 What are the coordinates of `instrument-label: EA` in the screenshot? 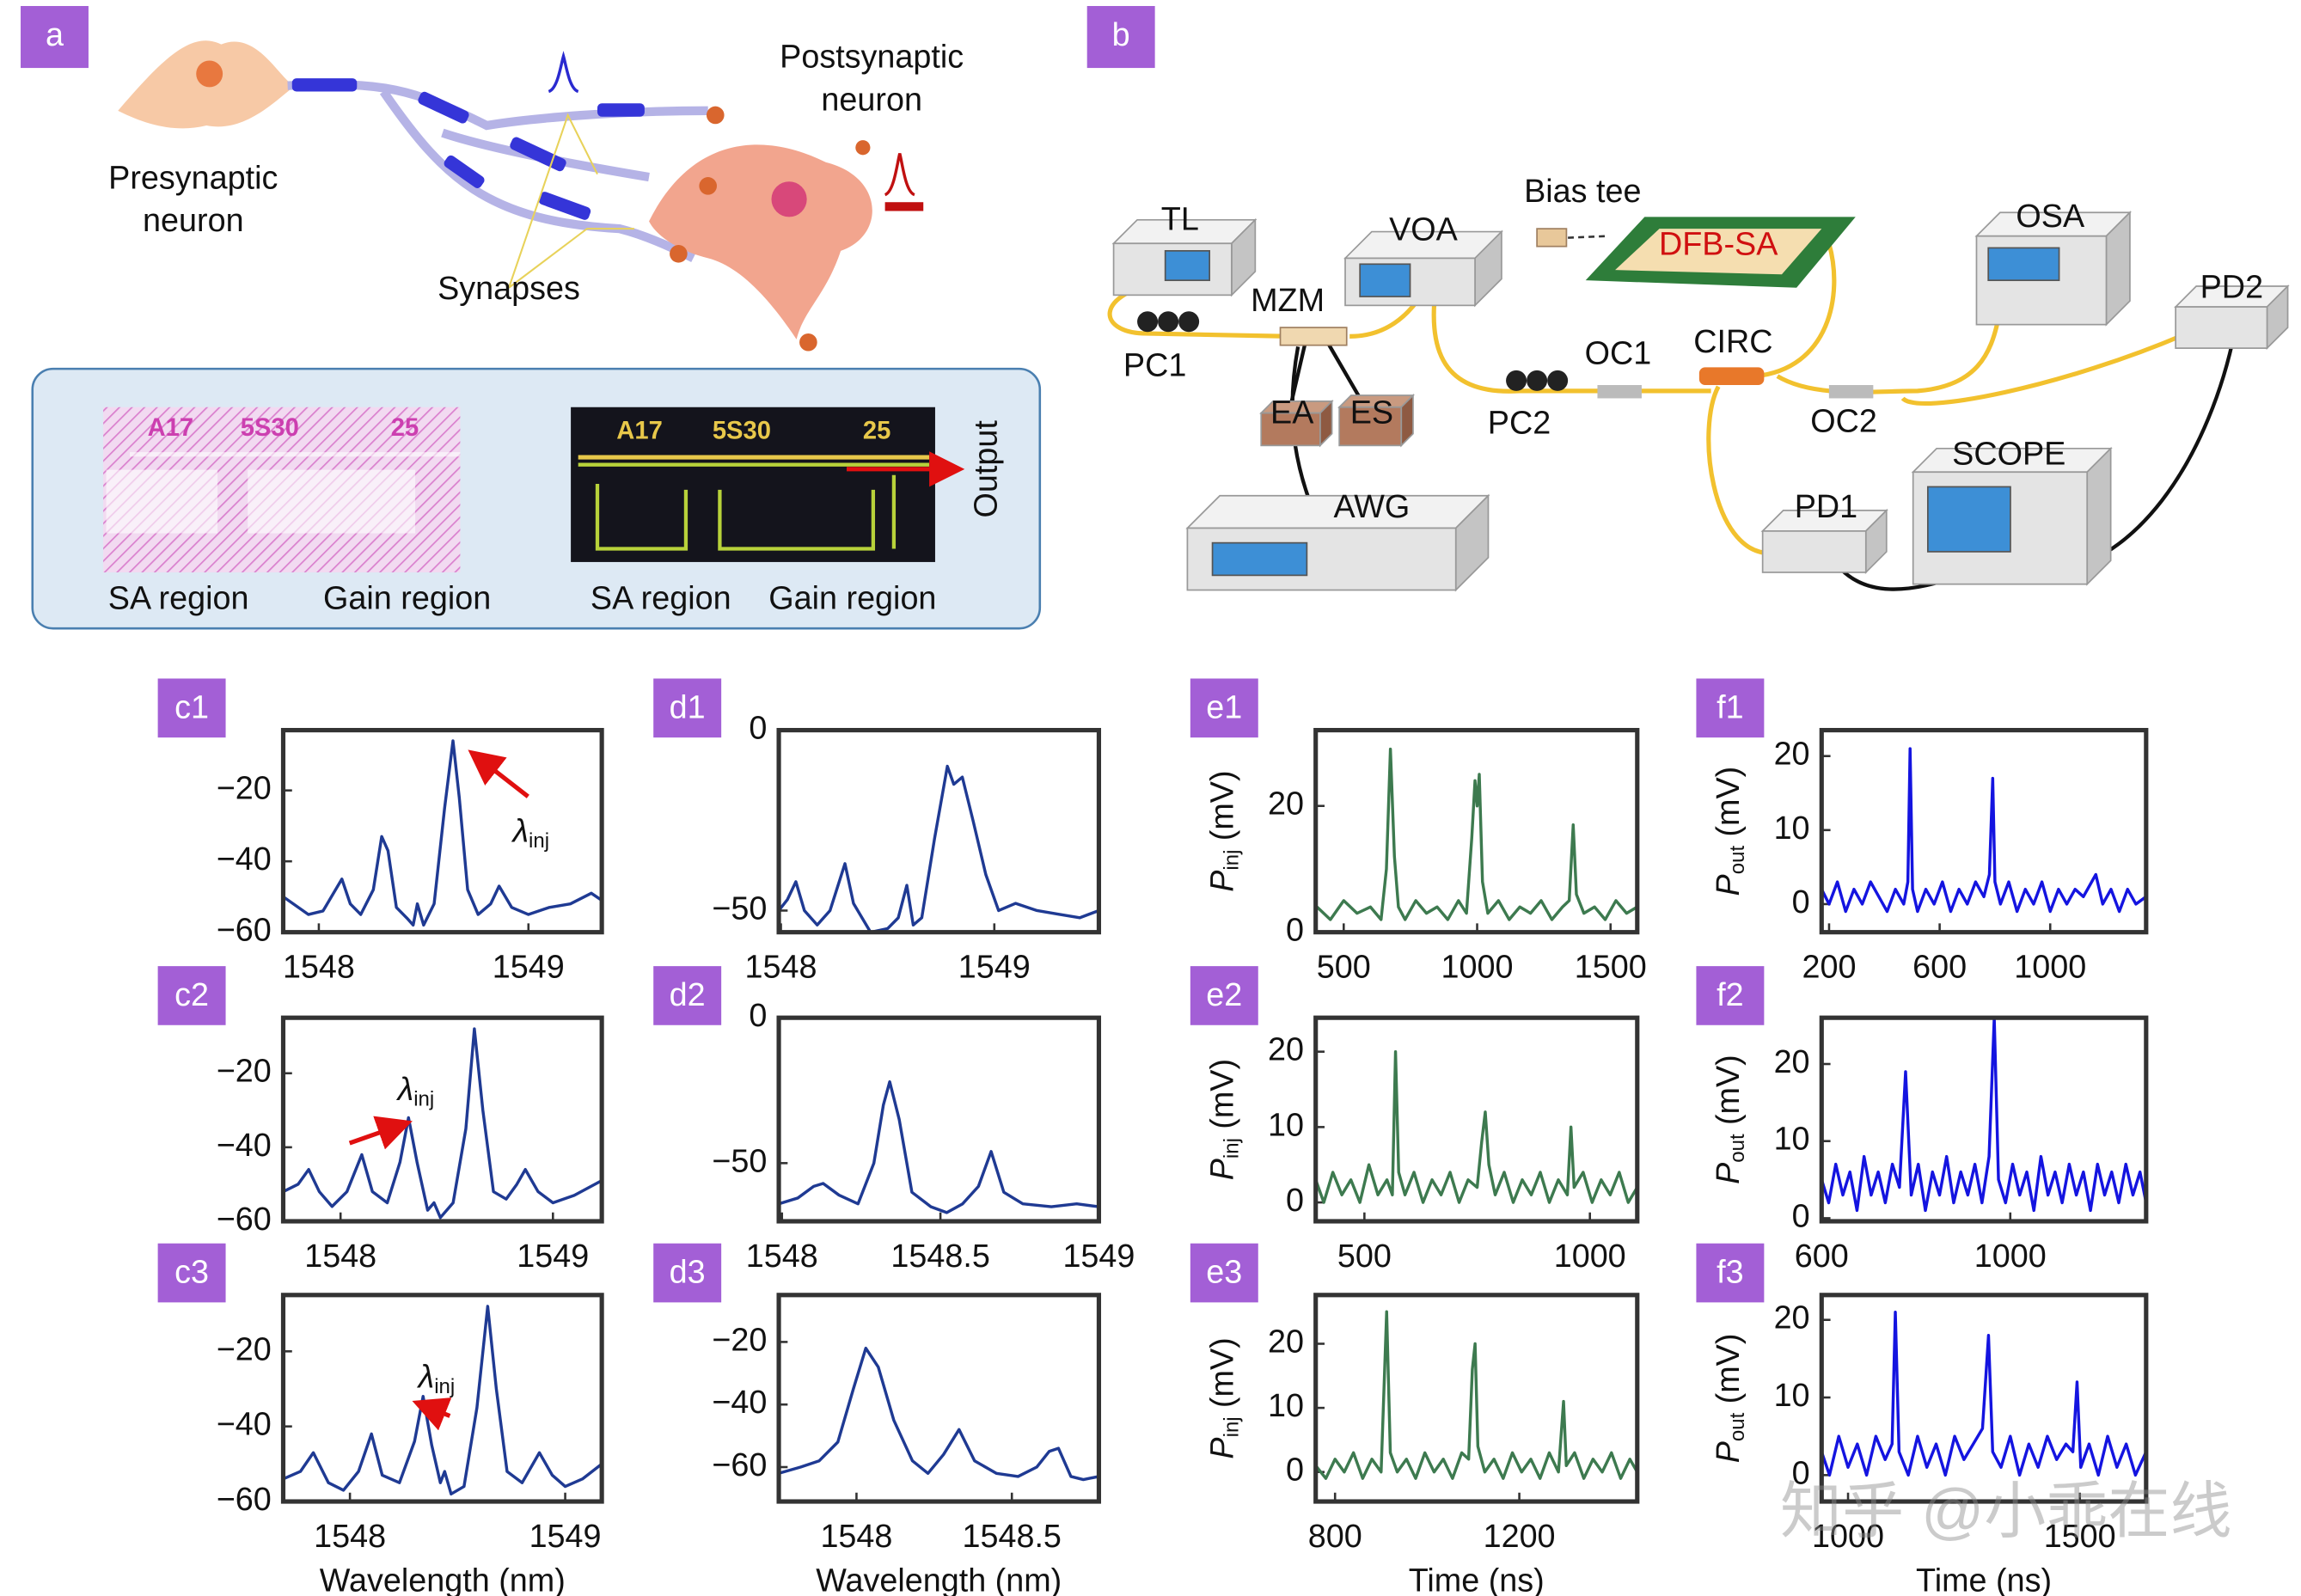 It's located at (1292, 412).